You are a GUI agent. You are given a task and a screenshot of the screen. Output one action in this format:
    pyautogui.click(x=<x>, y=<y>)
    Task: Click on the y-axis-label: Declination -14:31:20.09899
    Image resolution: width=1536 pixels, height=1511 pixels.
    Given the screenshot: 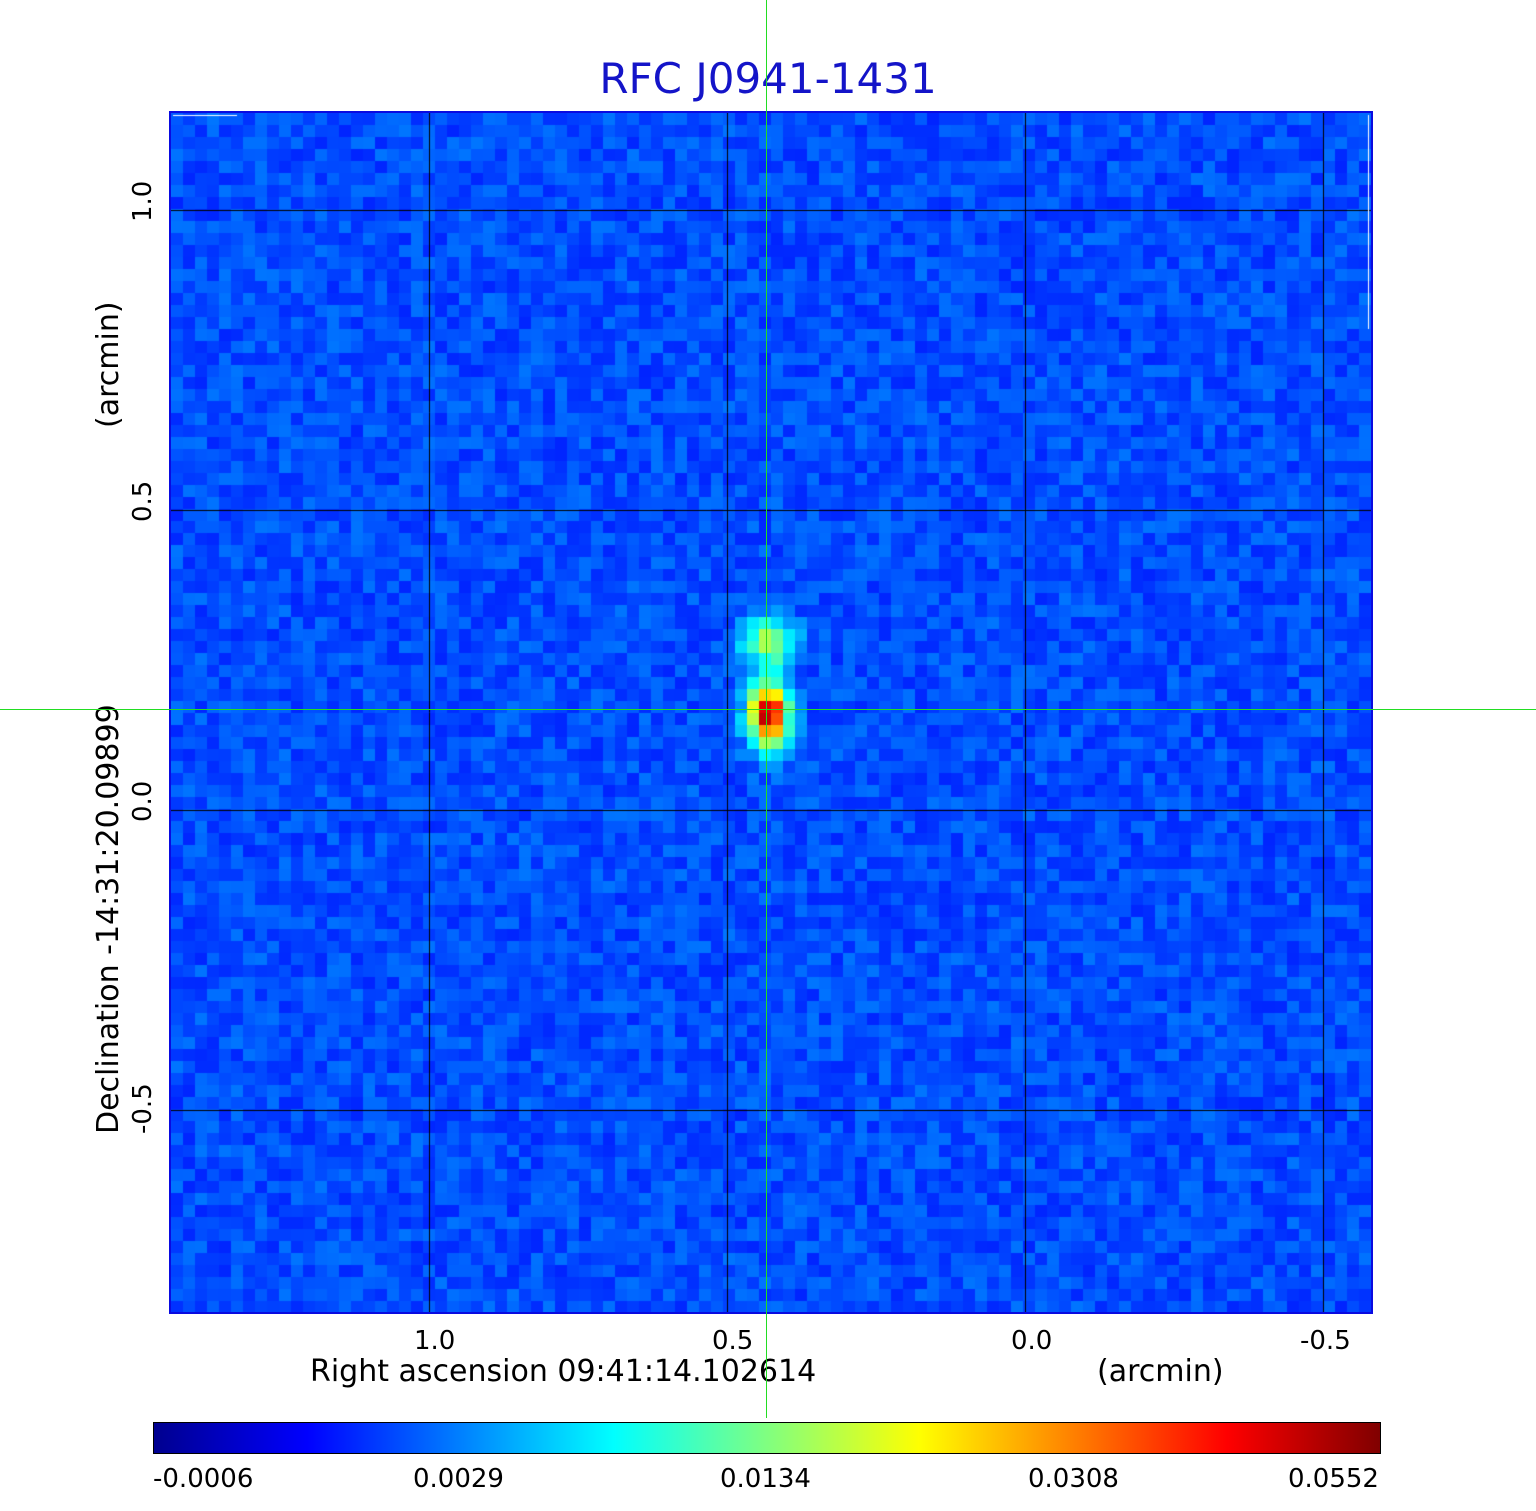 What is the action you would take?
    pyautogui.click(x=108, y=919)
    